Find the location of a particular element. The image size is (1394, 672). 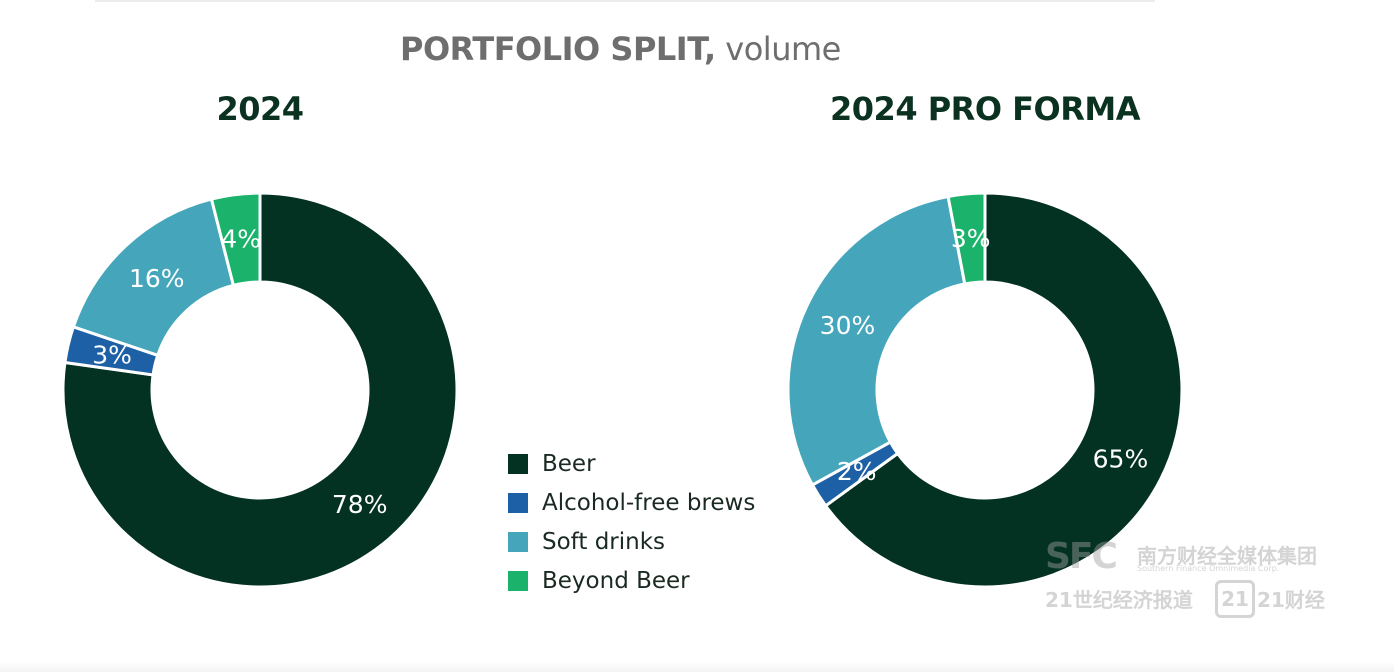

data-label-beyond-beer: 3% is located at coordinates (971, 238).